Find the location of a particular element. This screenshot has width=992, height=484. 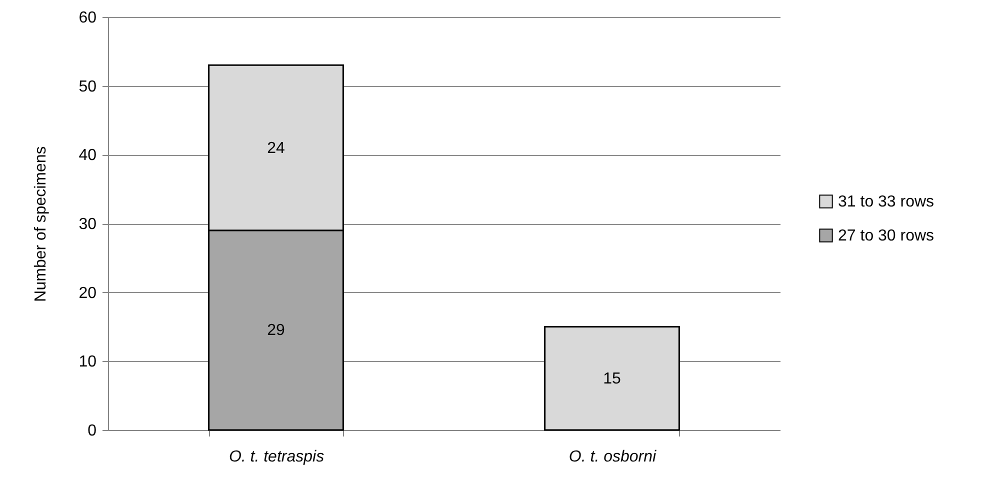

y-tick-label: 60 is located at coordinates (87, 18).